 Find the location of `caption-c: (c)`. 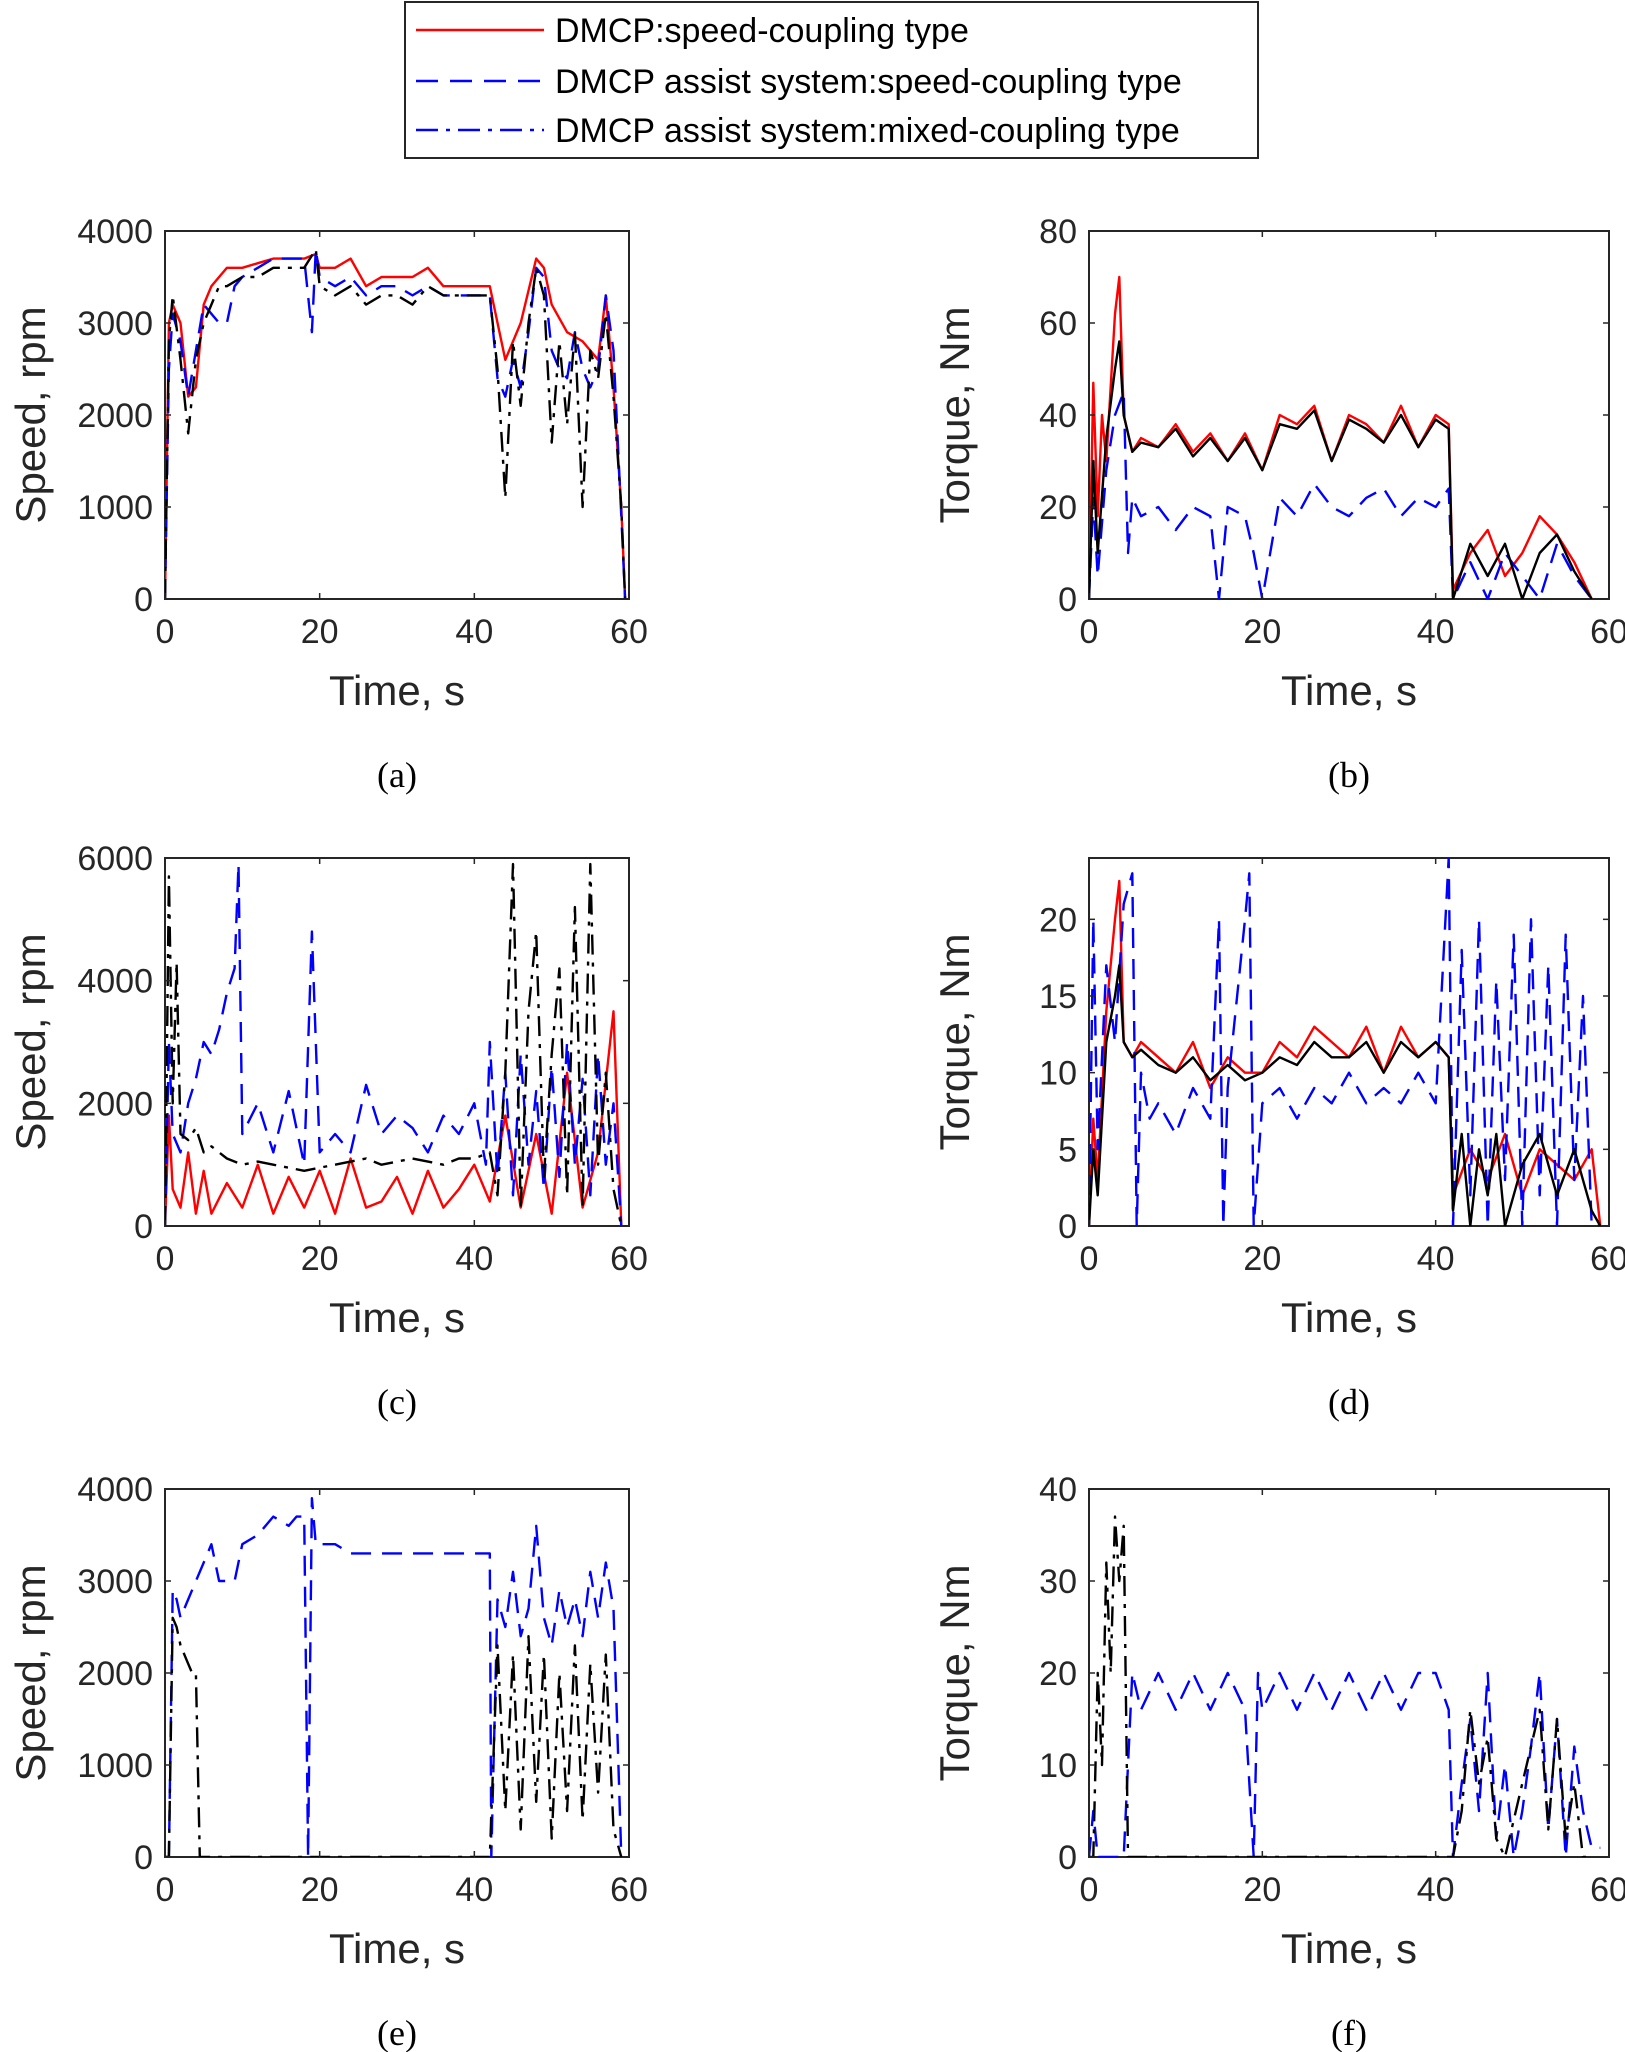

caption-c: (c) is located at coordinates (397, 1402).